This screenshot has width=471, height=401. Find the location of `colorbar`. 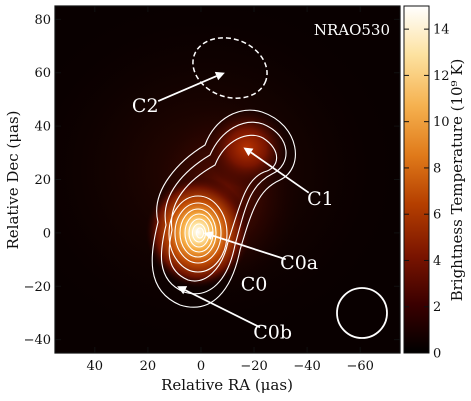

colorbar is located at coordinates (416, 179).